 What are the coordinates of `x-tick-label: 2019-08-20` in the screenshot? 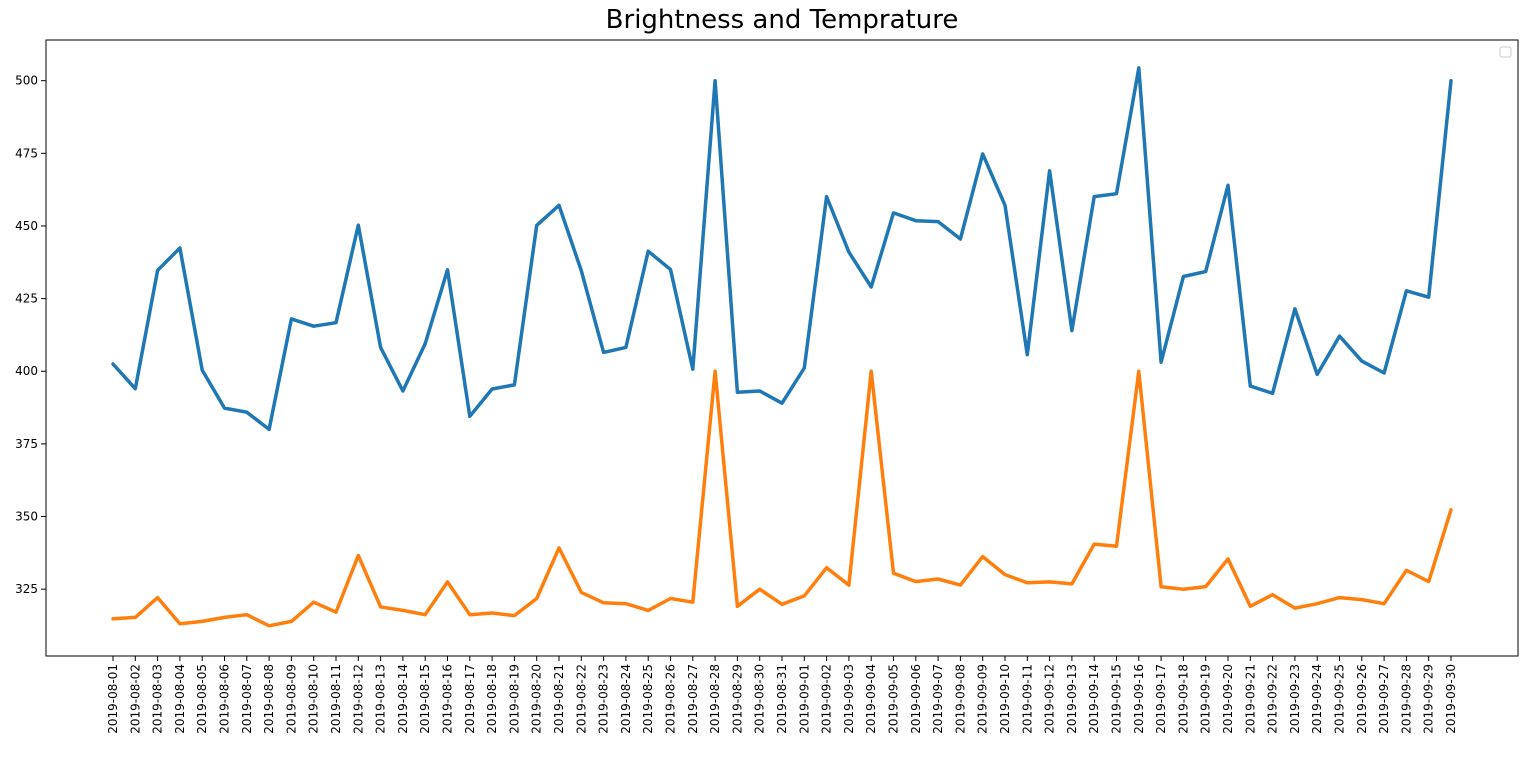 It's located at (537, 699).